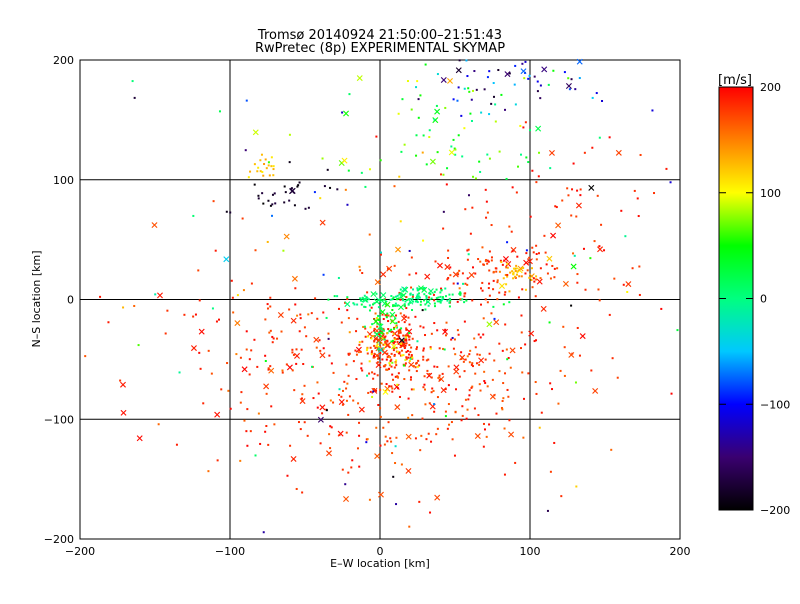 The height and width of the screenshot is (604, 800). Describe the element at coordinates (770, 193) in the screenshot. I see `colorbar-tick-label: 100` at that location.